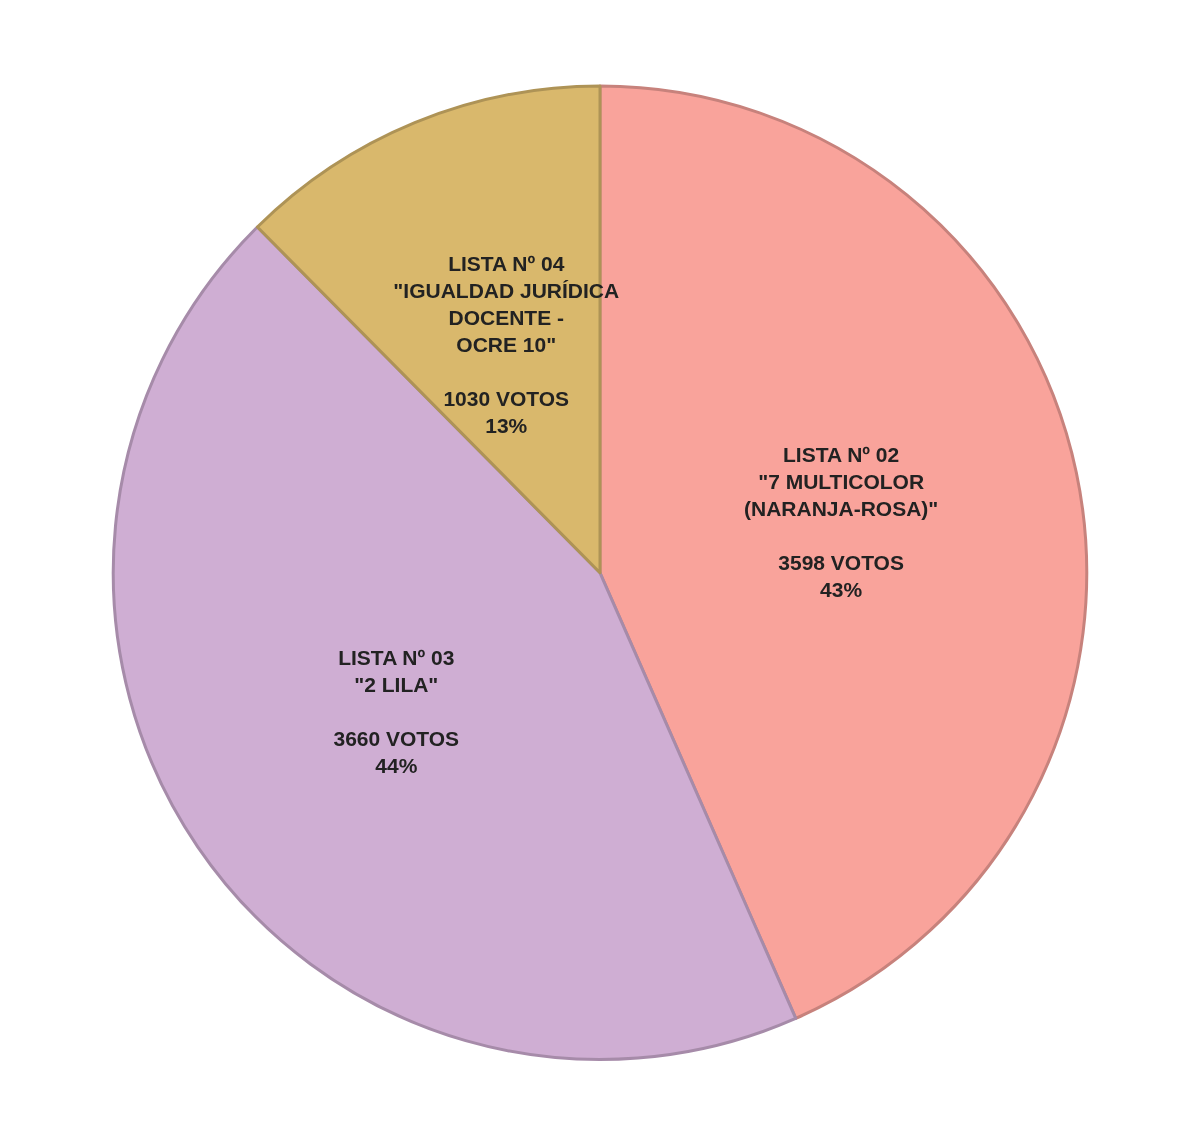  Describe the element at coordinates (841, 482) in the screenshot. I see `slice-label: LISTA Nº 02 "7 MULTICOLOR (NARANJA-ROSA)"` at that location.